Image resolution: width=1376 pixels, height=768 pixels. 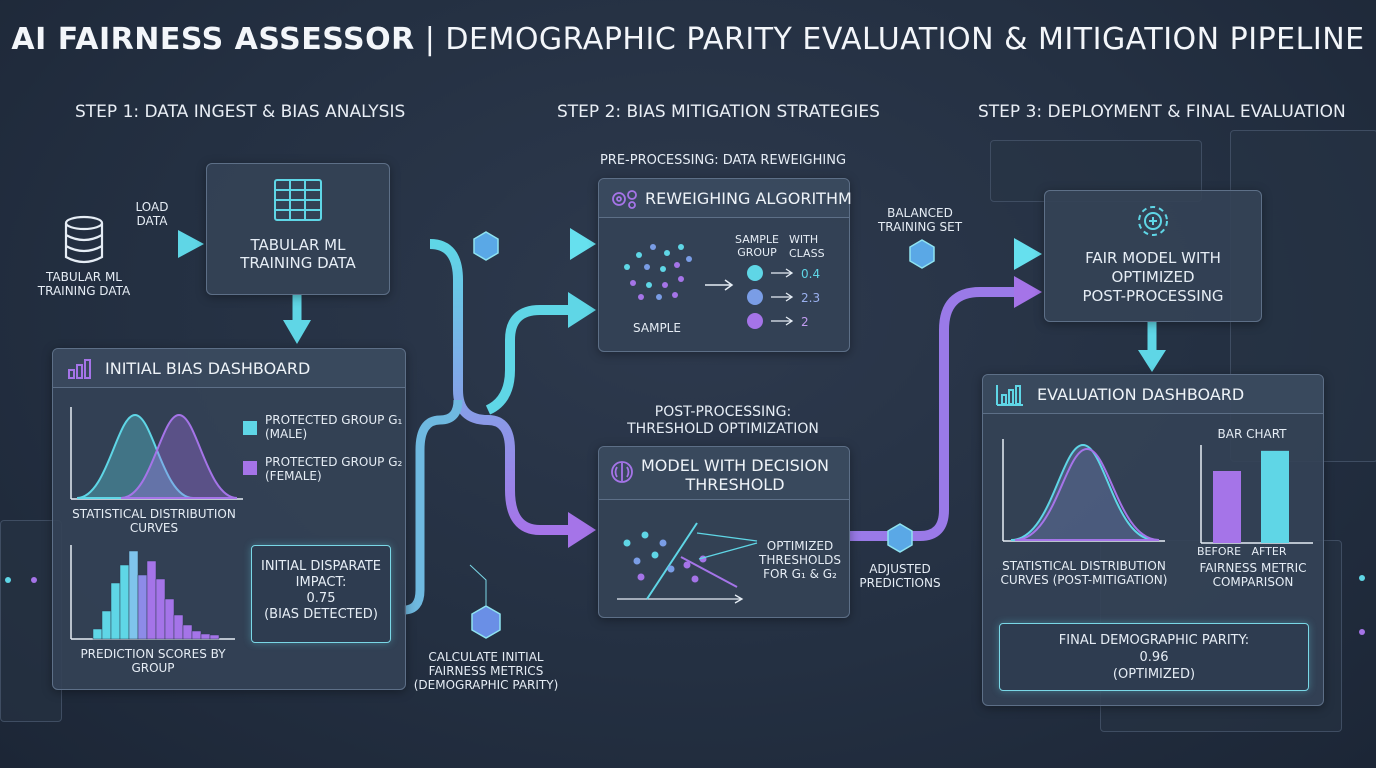 I want to click on training-data-label: TABULAR ML TRAINING DATA, so click(x=298, y=254).